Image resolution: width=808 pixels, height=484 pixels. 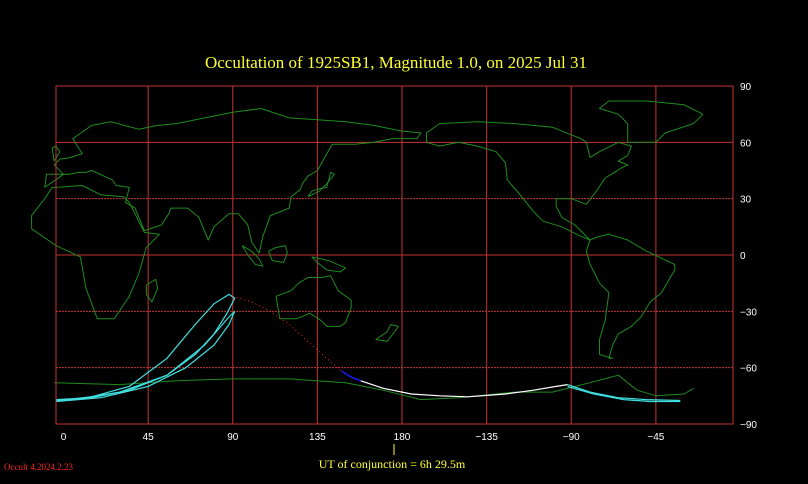 I want to click on path-limit-line-north-east, so click(x=624, y=393).